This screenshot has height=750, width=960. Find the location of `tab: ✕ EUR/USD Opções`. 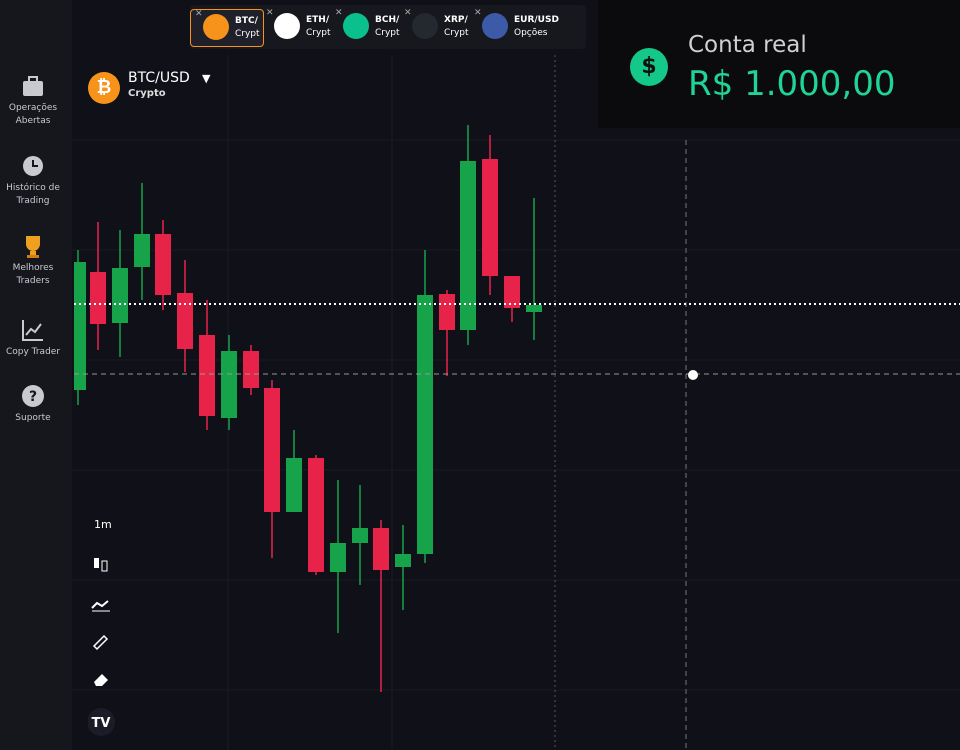

tab: ✕ EUR/USD Opções is located at coordinates (516, 23).